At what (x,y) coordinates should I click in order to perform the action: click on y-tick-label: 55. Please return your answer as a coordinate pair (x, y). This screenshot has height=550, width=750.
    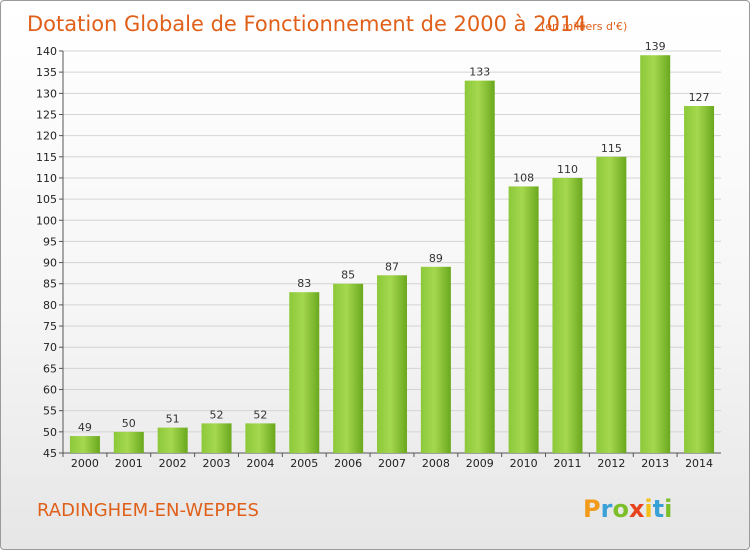
    Looking at the image, I should click on (50, 411).